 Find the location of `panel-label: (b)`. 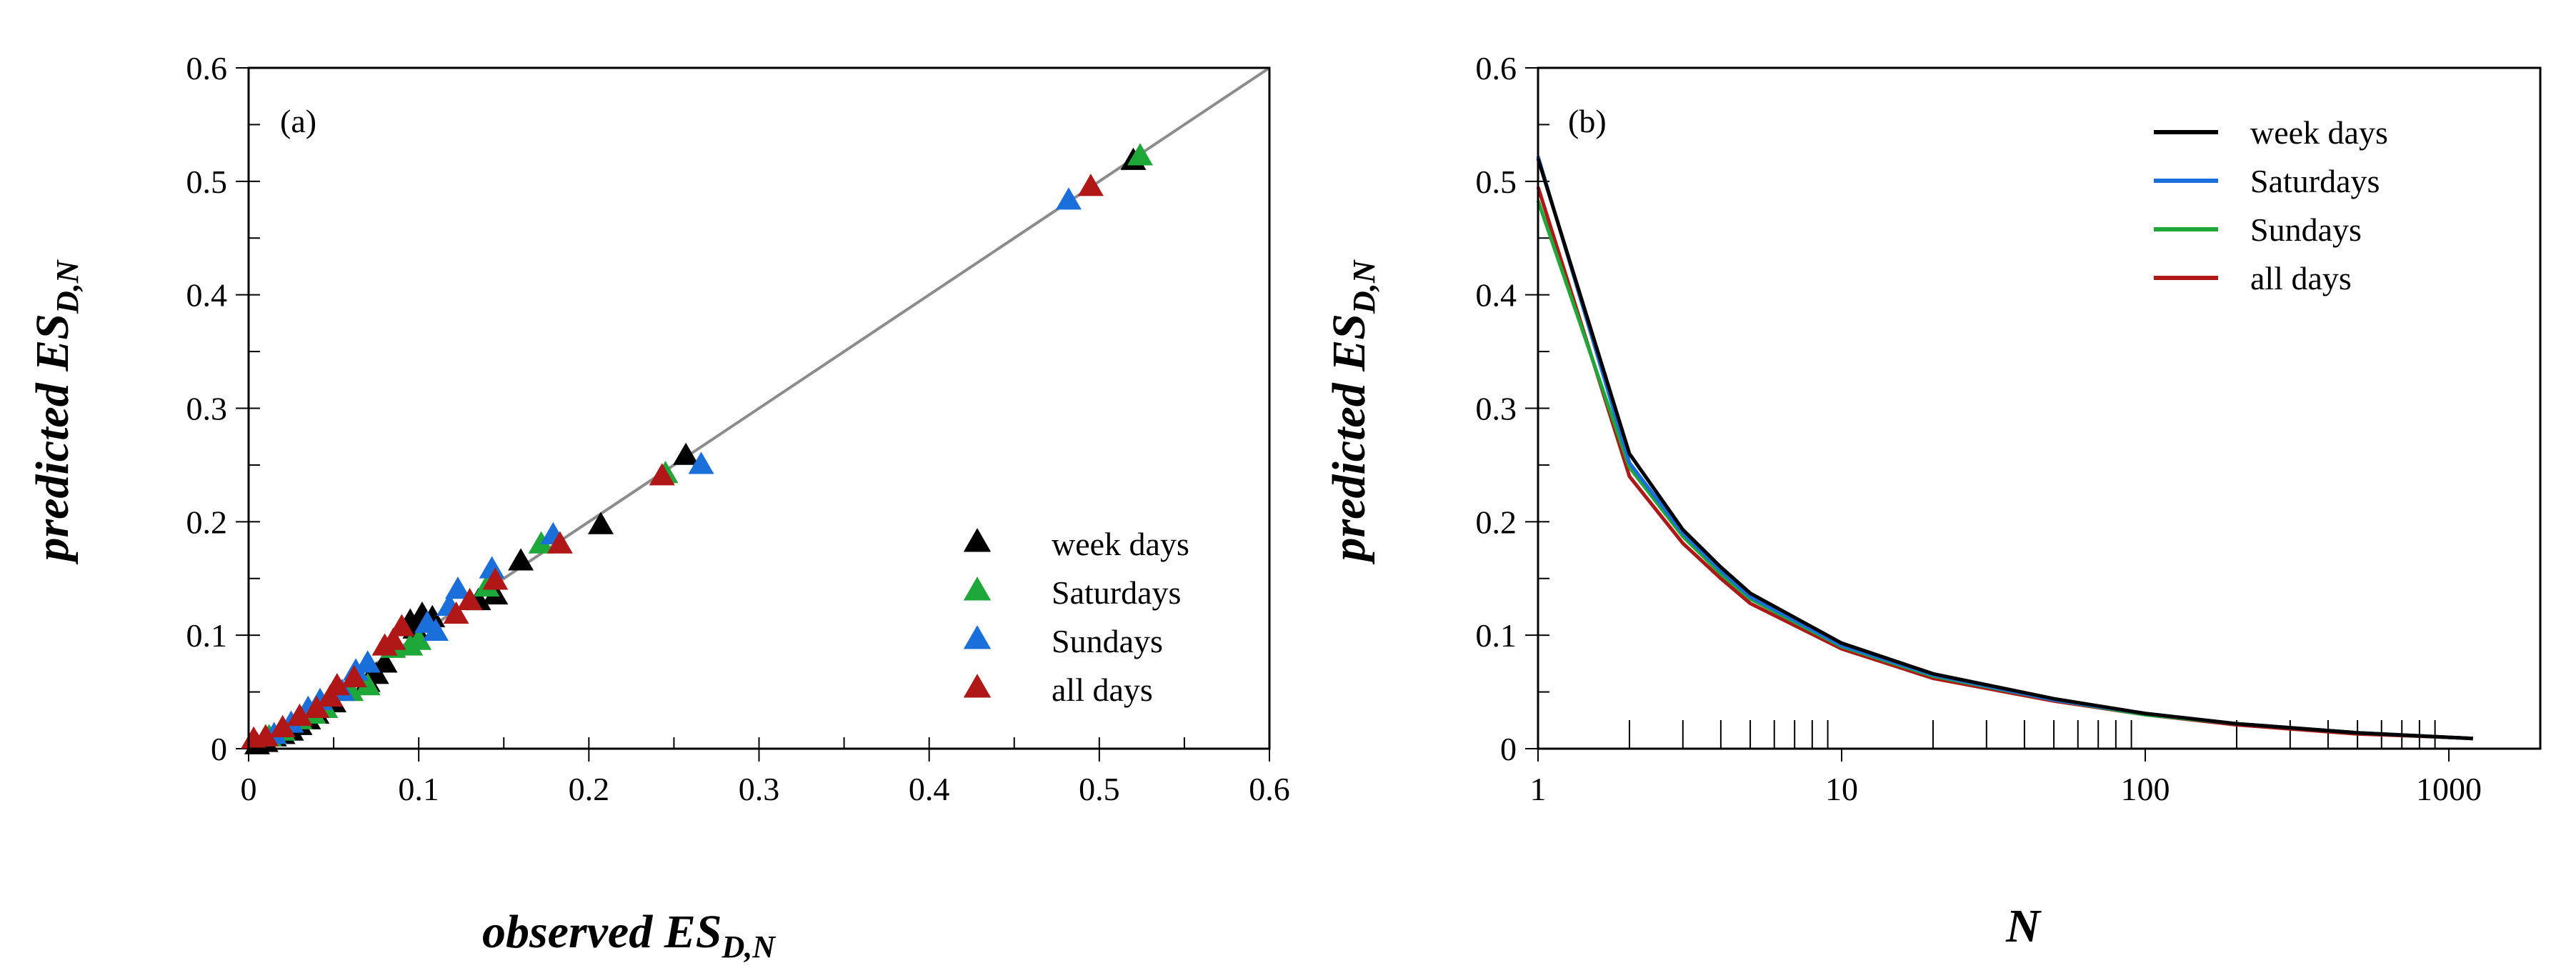

panel-label: (b) is located at coordinates (1587, 121).